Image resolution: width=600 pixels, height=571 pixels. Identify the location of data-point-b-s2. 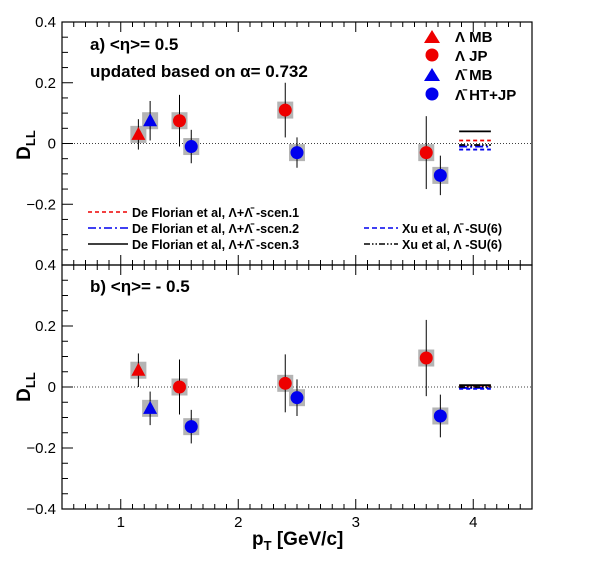
(150, 407).